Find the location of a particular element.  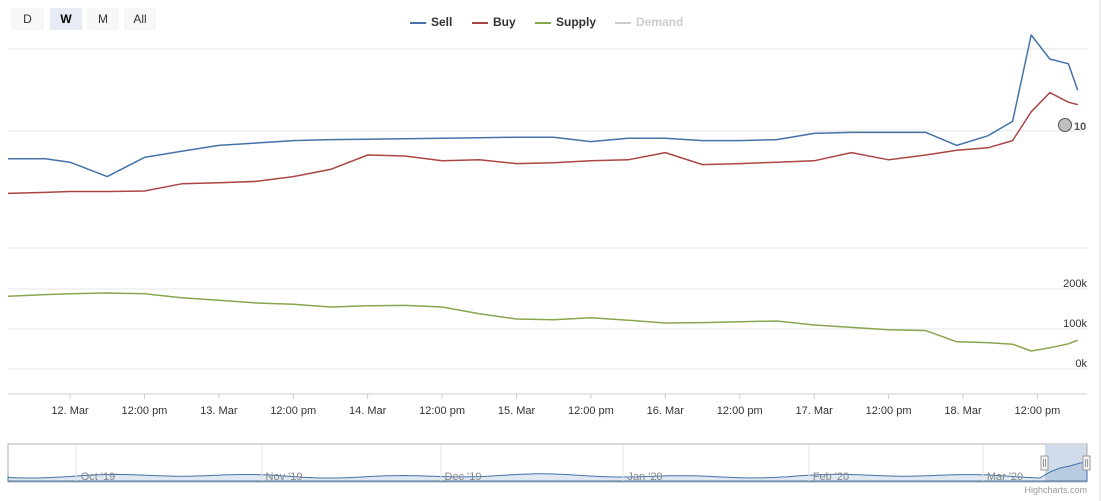

chart-right-border is located at coordinates (1100, 250).